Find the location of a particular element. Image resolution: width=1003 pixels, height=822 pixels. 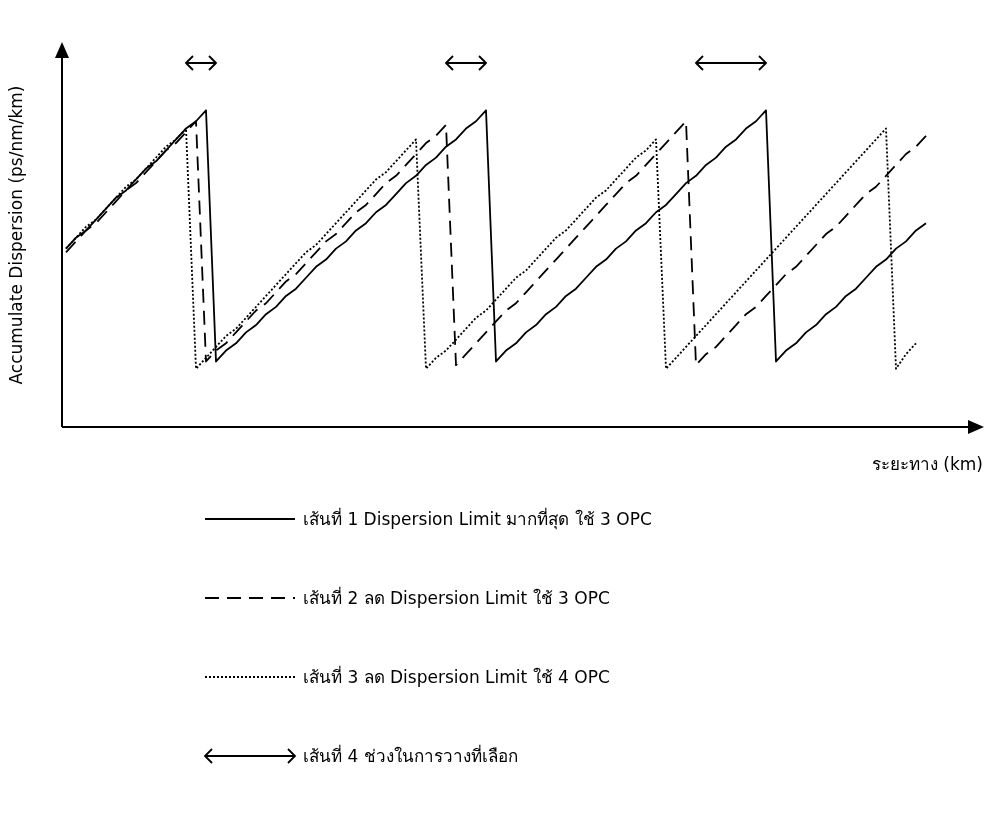

legend-label: เส้นที่ 4 ช่วงในการวางที่เลือก is located at coordinates (410, 755).